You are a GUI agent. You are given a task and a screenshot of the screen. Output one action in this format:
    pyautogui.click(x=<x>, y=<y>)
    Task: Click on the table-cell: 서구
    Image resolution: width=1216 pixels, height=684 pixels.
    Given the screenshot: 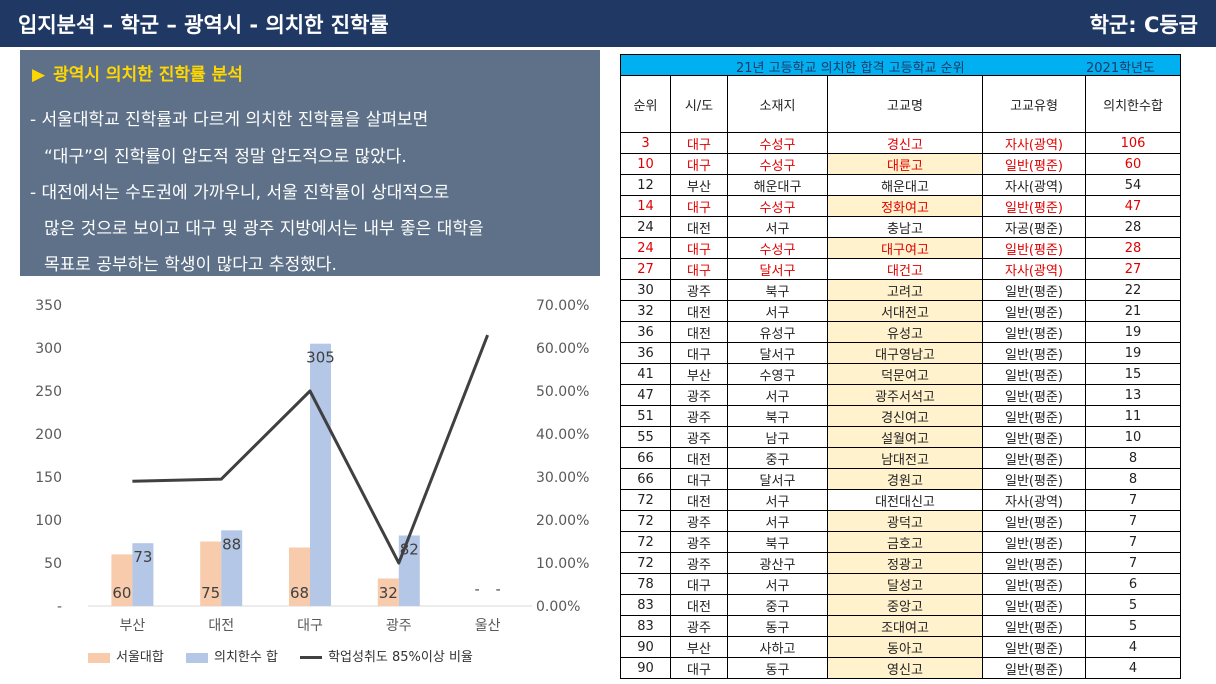 What is the action you would take?
    pyautogui.click(x=777, y=500)
    